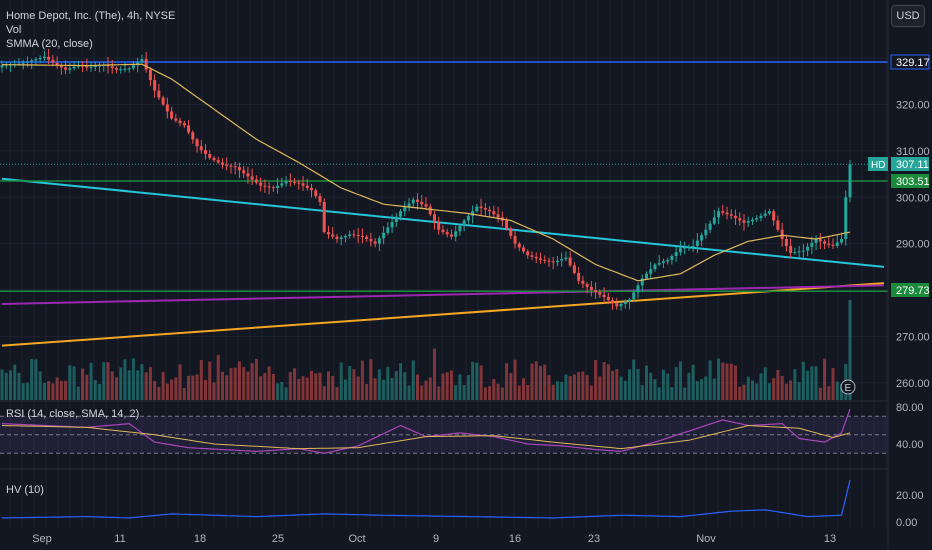  I want to click on earnings-marker: E, so click(848, 387).